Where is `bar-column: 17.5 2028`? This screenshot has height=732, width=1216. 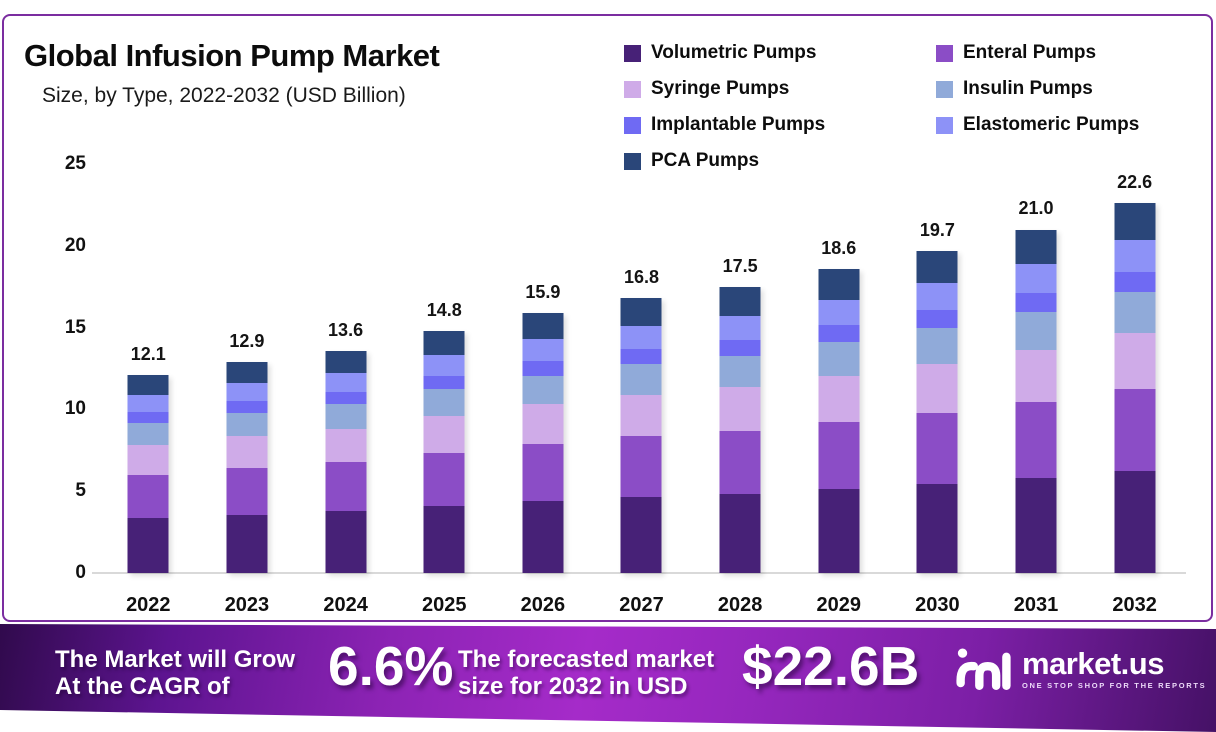
bar-column: 17.5 2028 is located at coordinates (740, 390).